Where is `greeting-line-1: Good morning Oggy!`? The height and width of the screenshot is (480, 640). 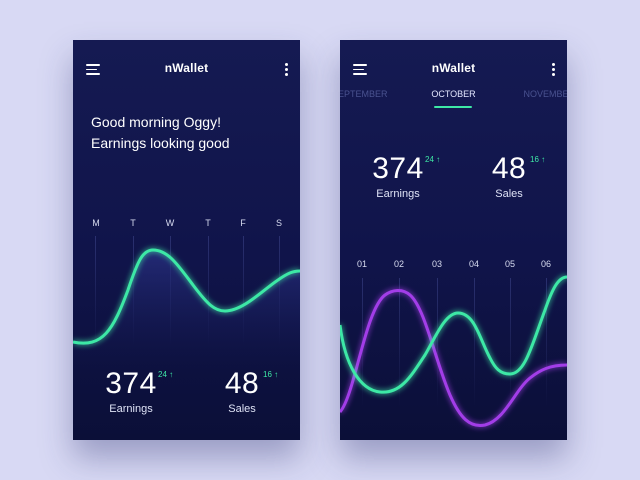 greeting-line-1: Good morning Oggy! is located at coordinates (156, 122).